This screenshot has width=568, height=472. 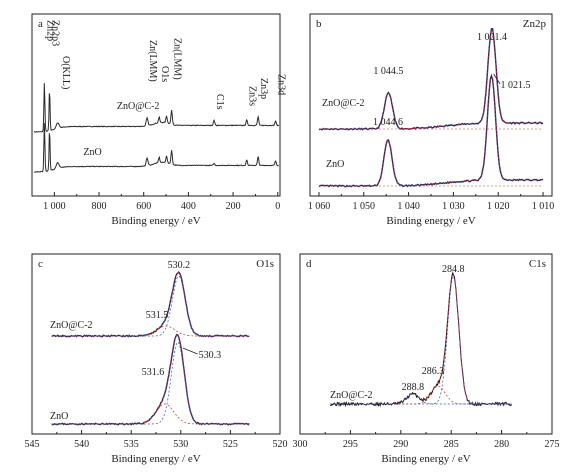 What do you see at coordinates (537, 264) in the screenshot?
I see `panel-title: C1s` at bounding box center [537, 264].